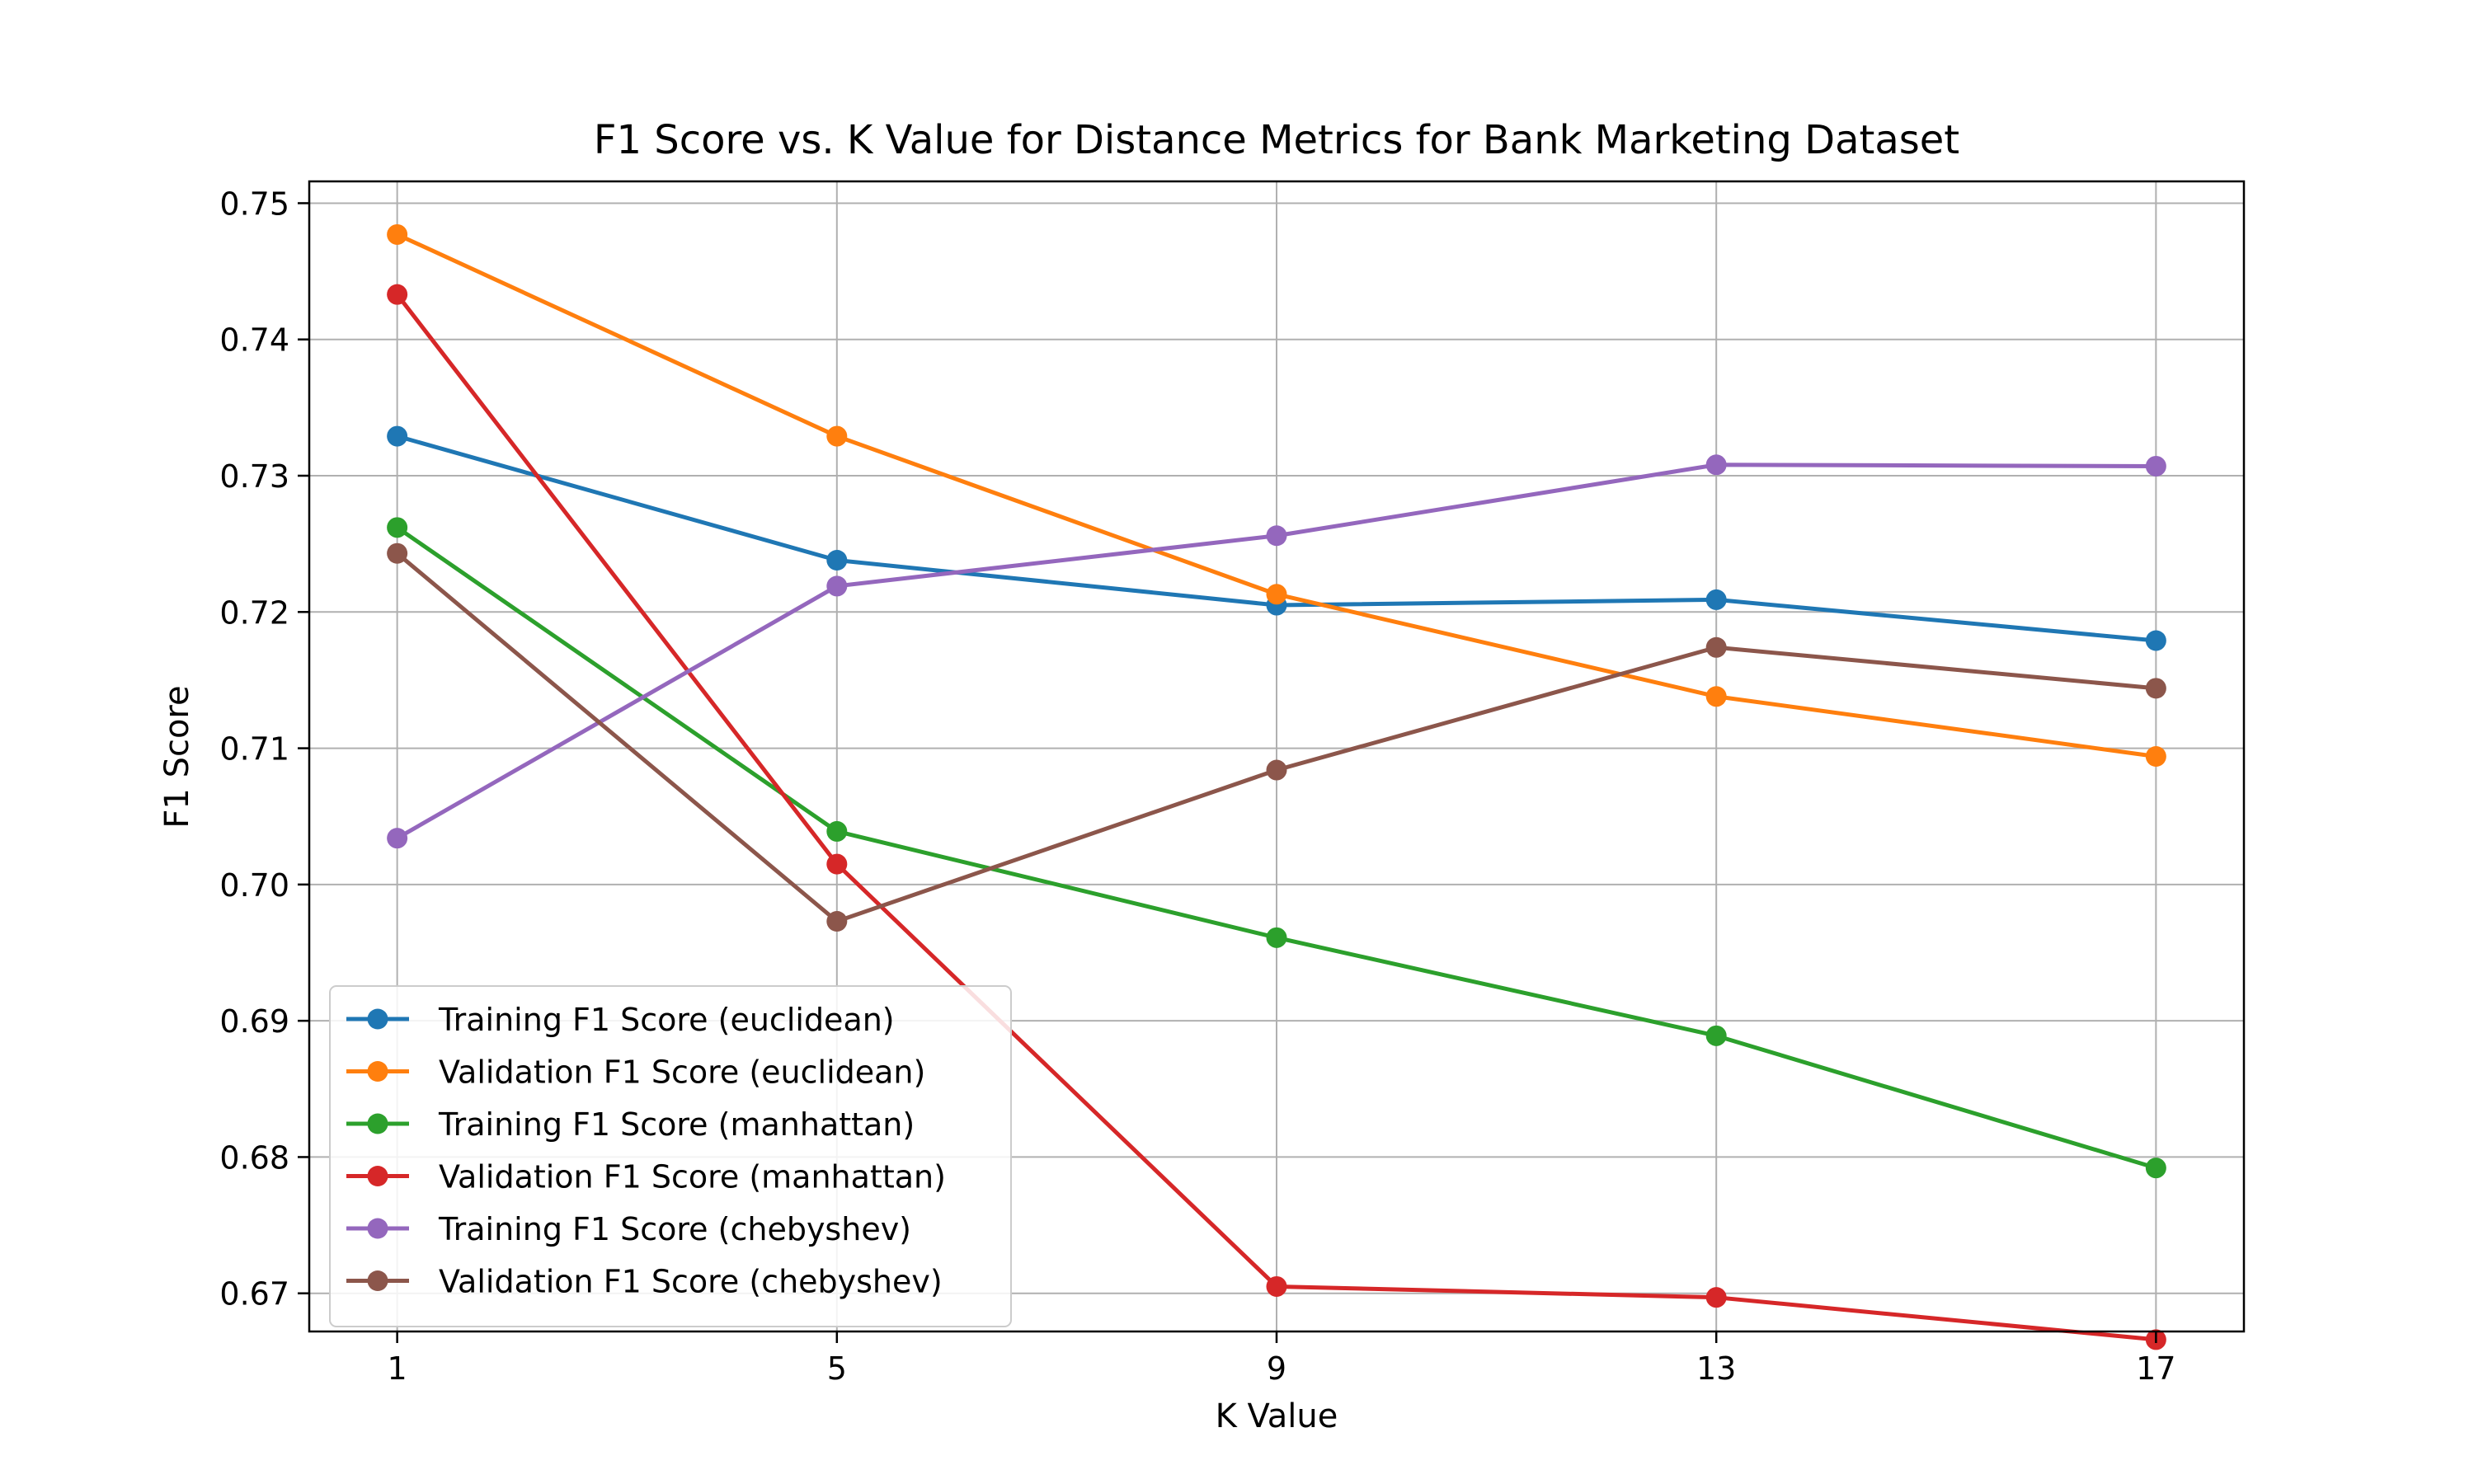 The height and width of the screenshot is (1484, 2474). Describe the element at coordinates (691, 1282) in the screenshot. I see `legend-label: Validation F1 Score (chebyshev)` at that location.